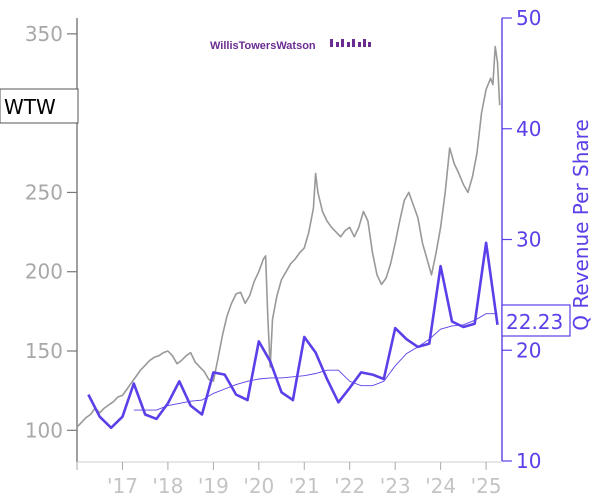 The width and height of the screenshot is (600, 500). What do you see at coordinates (30, 107) in the screenshot?
I see `ticker-label: WTW` at bounding box center [30, 107].